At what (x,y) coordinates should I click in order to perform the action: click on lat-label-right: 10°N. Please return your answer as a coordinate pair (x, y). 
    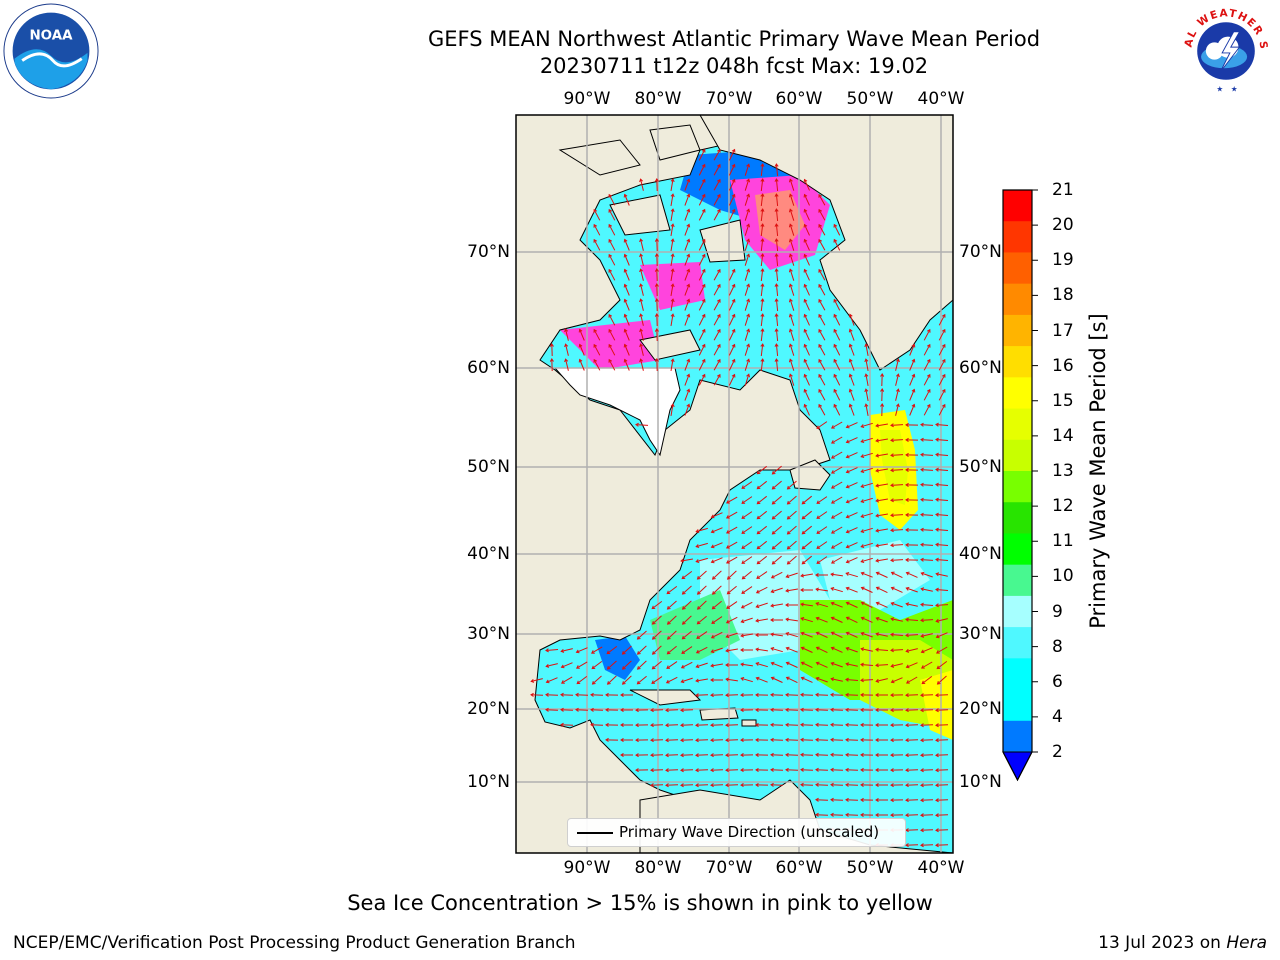
    Looking at the image, I should click on (980, 782).